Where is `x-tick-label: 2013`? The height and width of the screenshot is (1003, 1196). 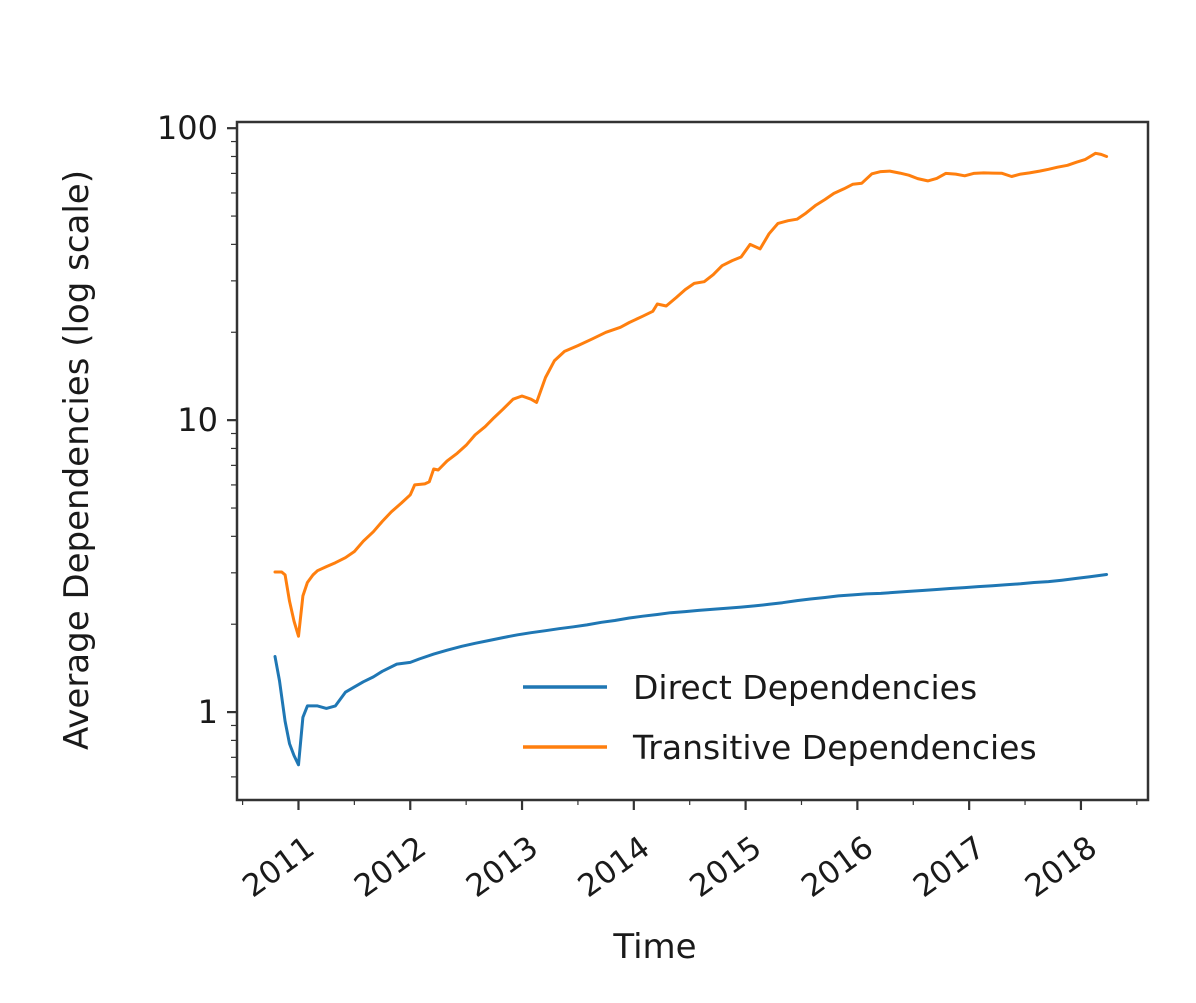 x-tick-label: 2013 is located at coordinates (502, 867).